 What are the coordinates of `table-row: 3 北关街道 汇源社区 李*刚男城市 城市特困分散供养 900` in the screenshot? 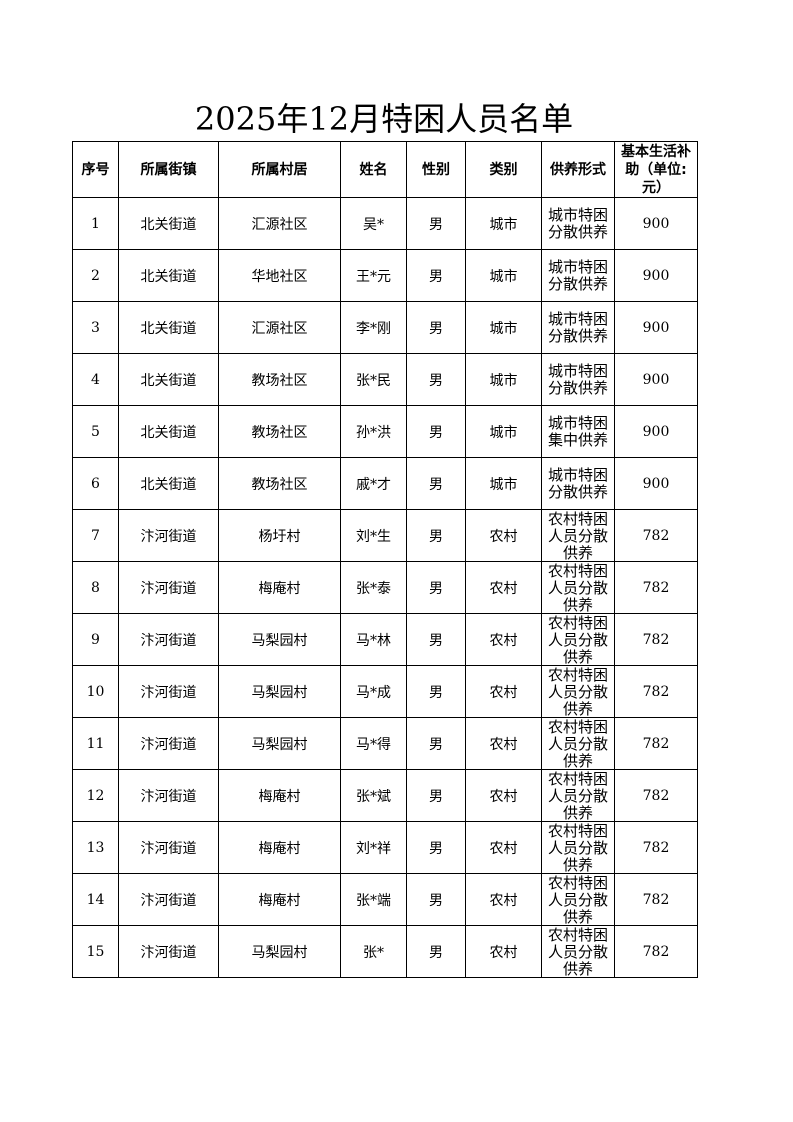 It's located at (385, 327).